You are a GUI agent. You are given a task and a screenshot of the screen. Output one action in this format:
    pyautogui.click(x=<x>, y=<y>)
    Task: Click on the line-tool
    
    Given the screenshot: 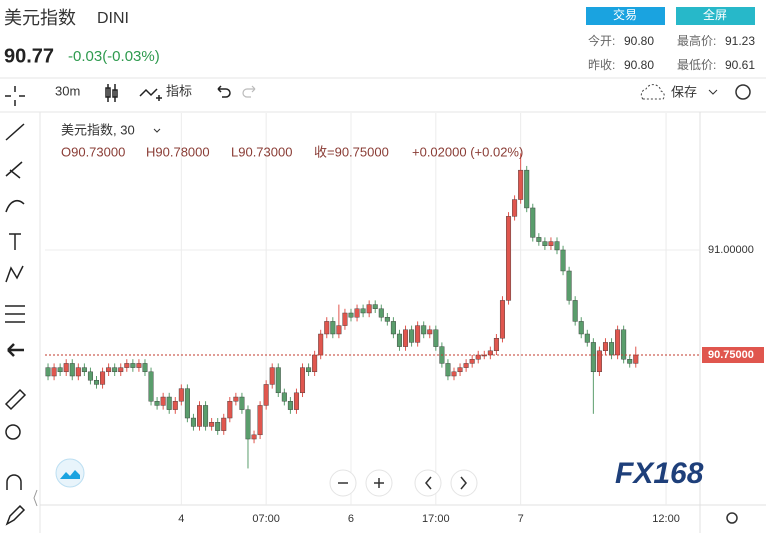 What is the action you would take?
    pyautogui.click(x=15, y=132)
    